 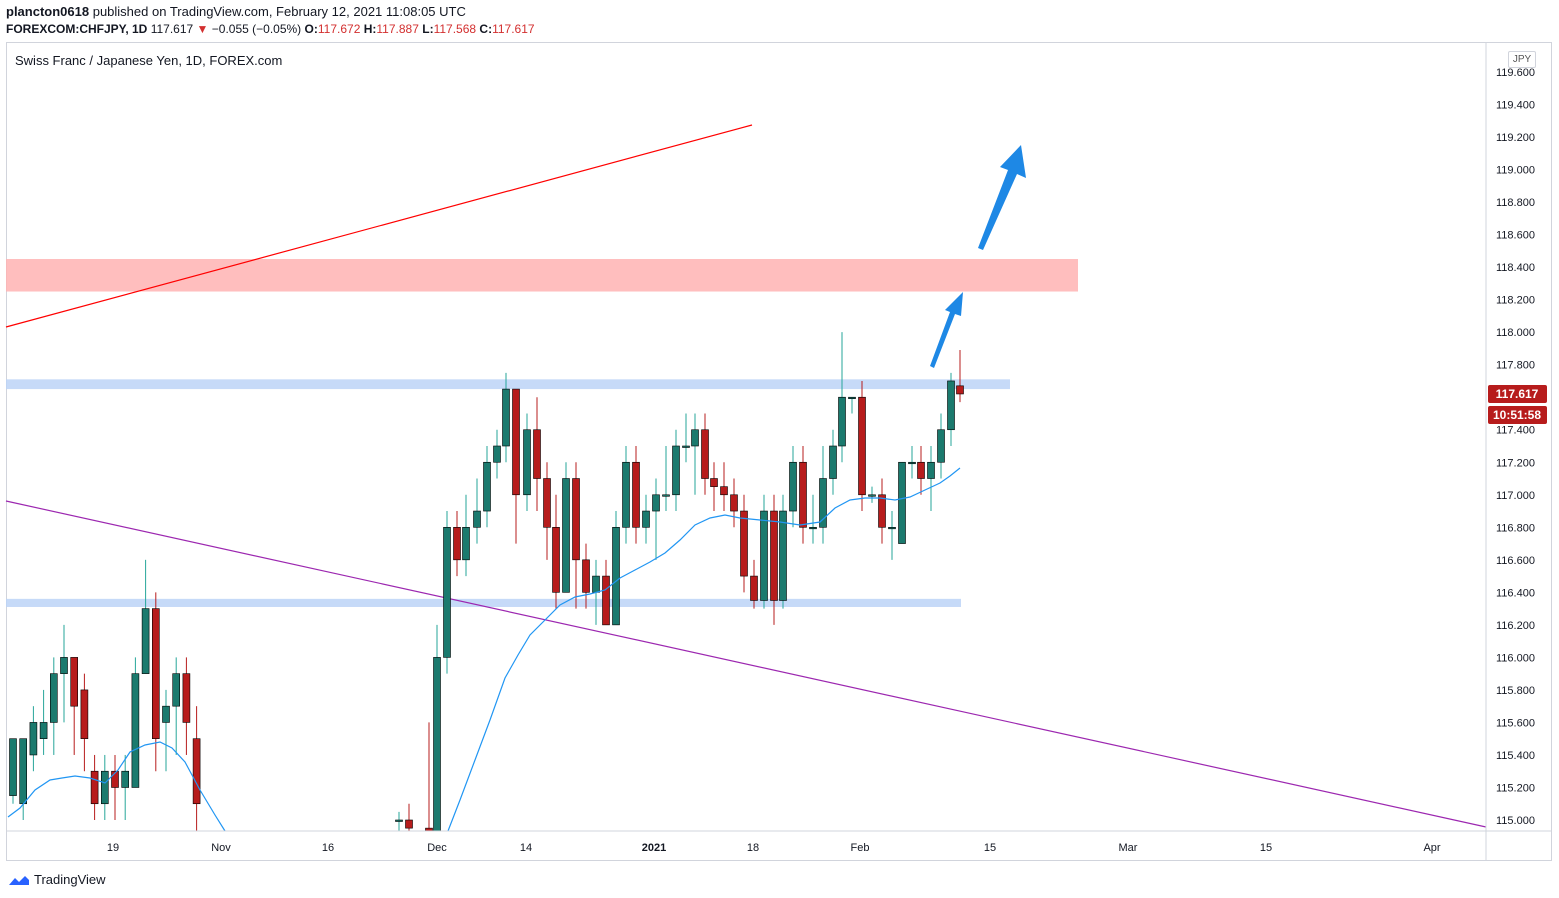 I want to click on interval-label: , 1D, so click(x=136, y=29).